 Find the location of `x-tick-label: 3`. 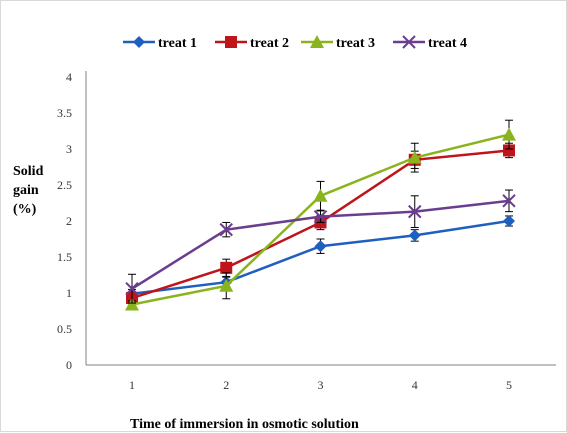

x-tick-label: 3 is located at coordinates (321, 385).